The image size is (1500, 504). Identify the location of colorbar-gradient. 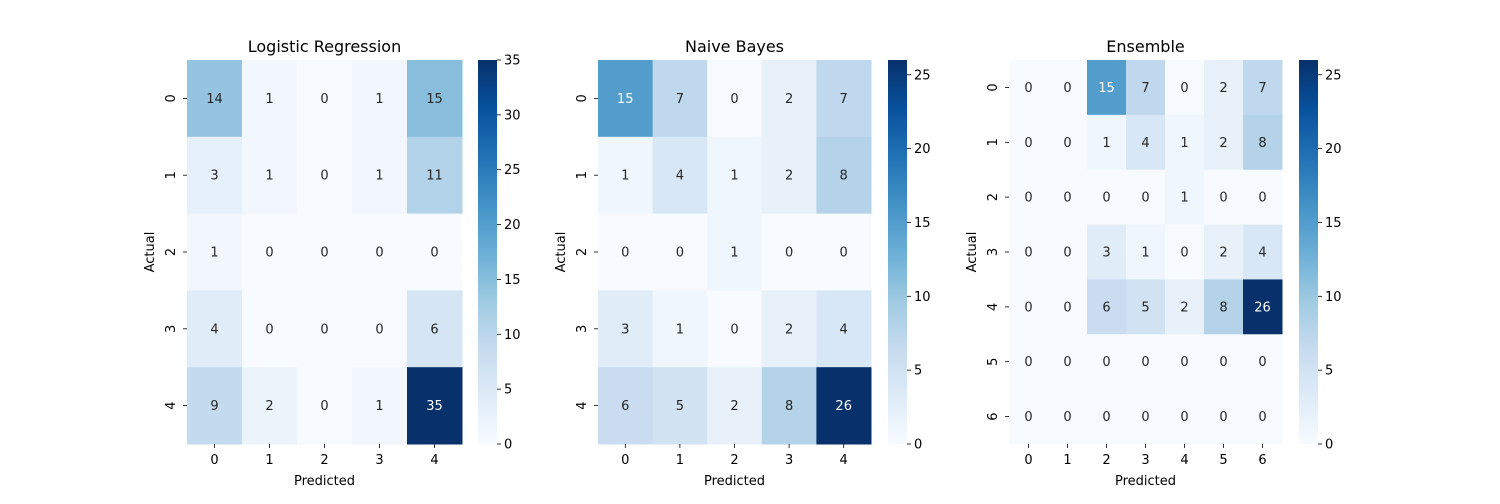
(897, 252).